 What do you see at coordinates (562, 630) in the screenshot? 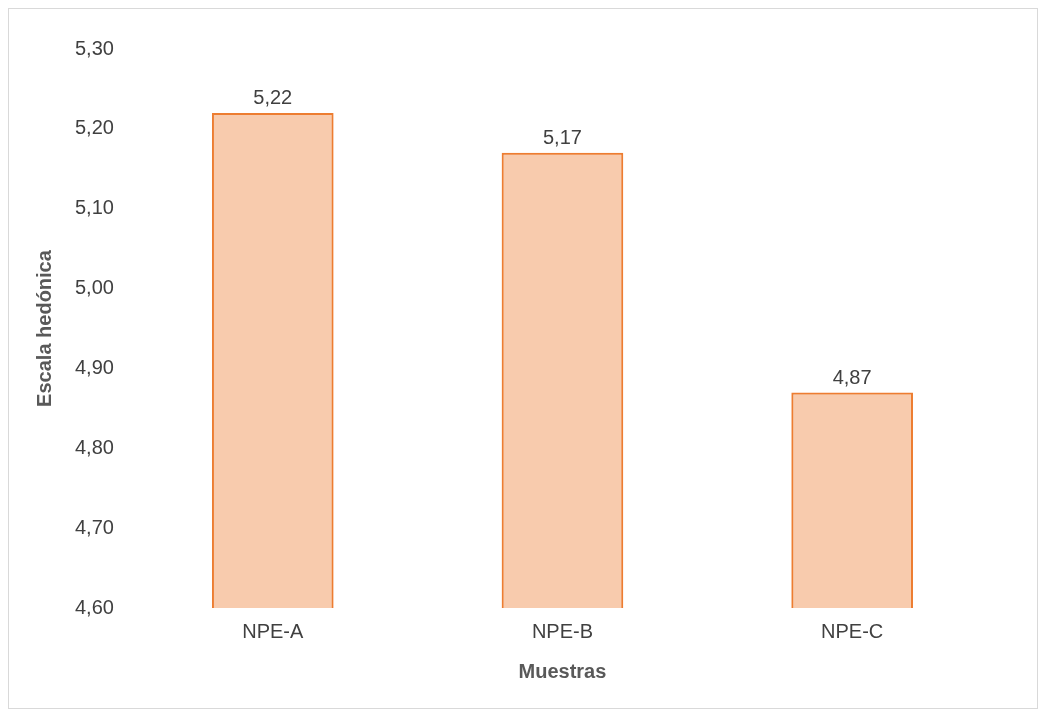
I see `x-tick-label: NPE-B` at bounding box center [562, 630].